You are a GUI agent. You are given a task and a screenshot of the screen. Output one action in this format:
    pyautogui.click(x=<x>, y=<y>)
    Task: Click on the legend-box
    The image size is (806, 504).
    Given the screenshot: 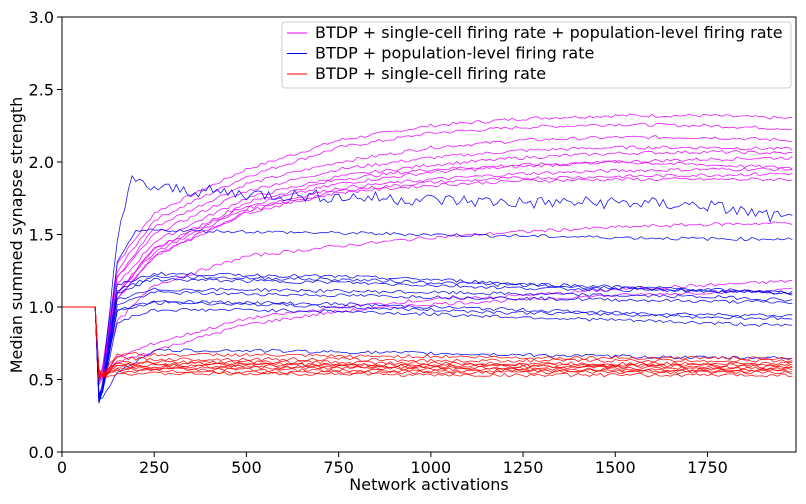 What is the action you would take?
    pyautogui.click(x=536, y=55)
    